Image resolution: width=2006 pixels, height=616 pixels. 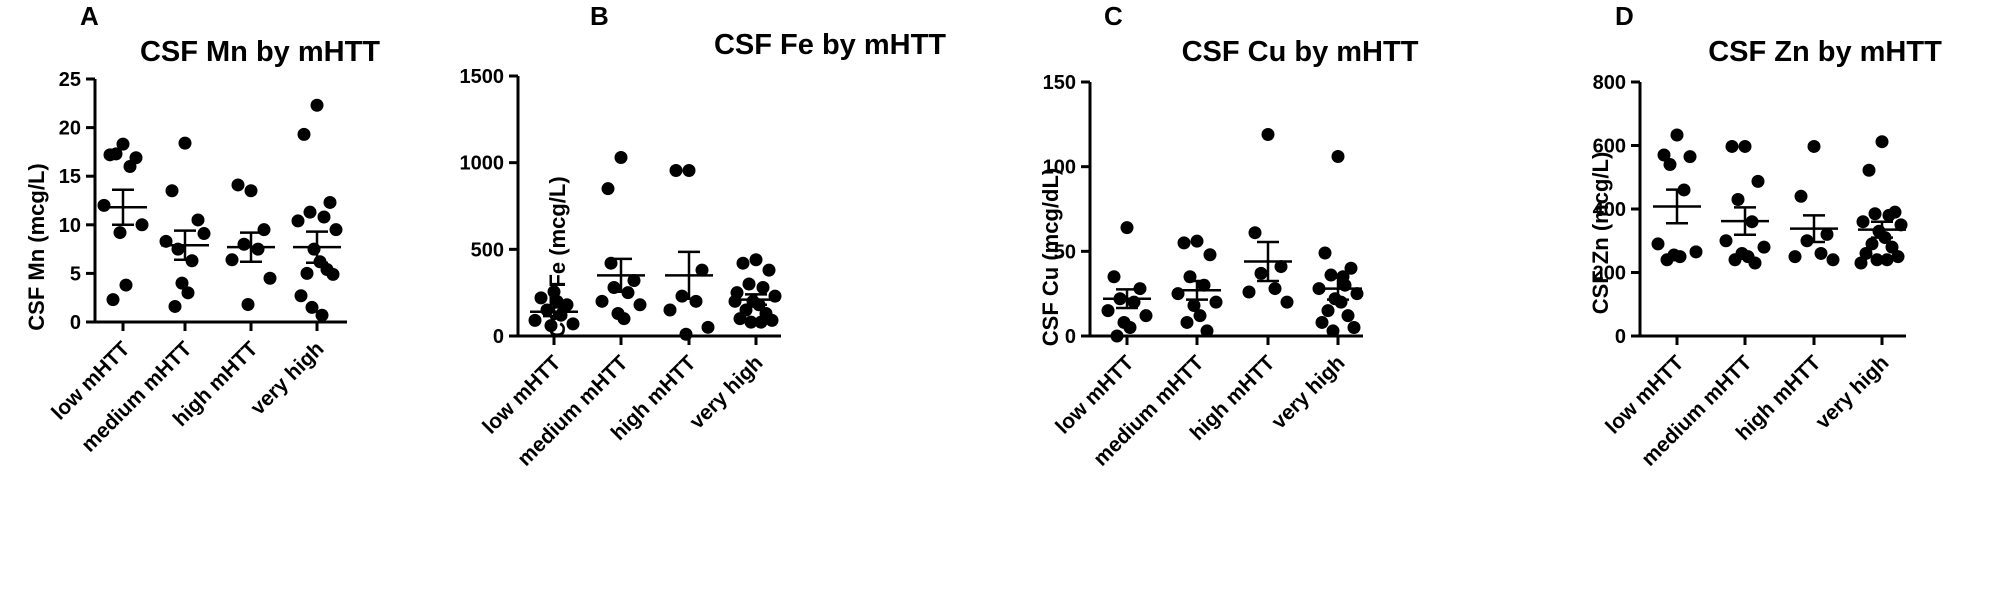 What do you see at coordinates (1059, 83) in the screenshot?
I see `y-tick-label: 150` at bounding box center [1059, 83].